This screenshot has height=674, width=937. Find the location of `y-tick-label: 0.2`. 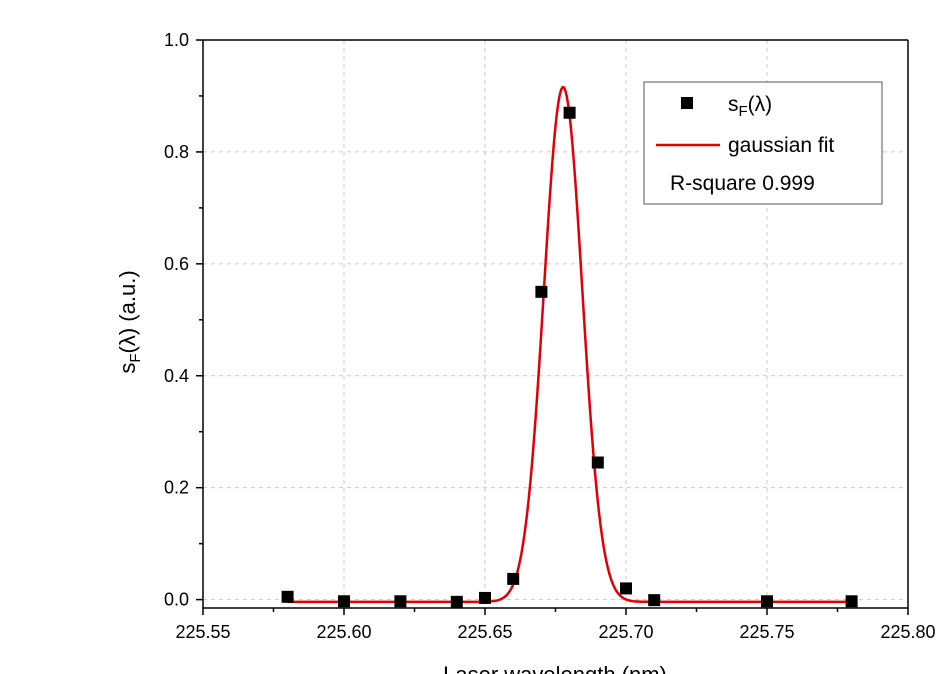

y-tick-label: 0.2 is located at coordinates (176, 488).